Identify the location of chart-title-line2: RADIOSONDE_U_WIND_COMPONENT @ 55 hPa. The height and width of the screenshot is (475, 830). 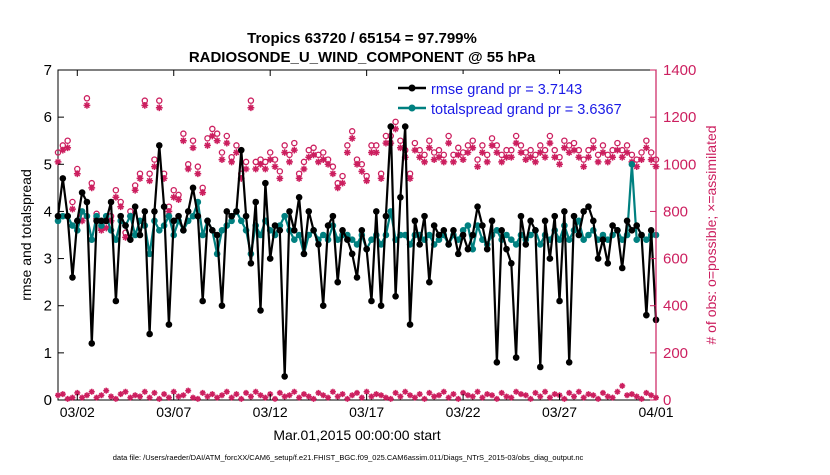
(362, 57).